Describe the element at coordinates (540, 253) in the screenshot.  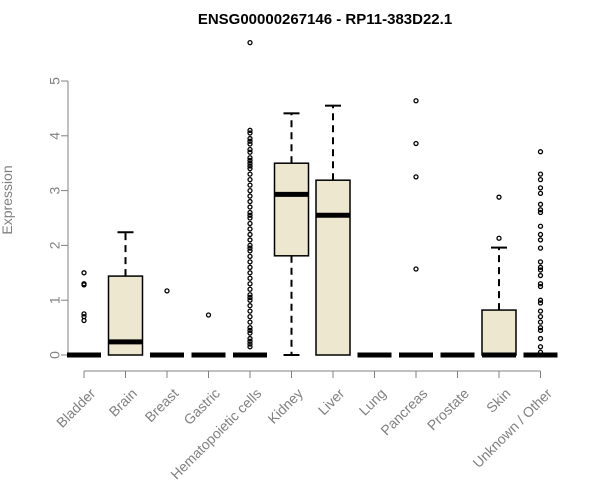
I see `box-unknown-other` at that location.